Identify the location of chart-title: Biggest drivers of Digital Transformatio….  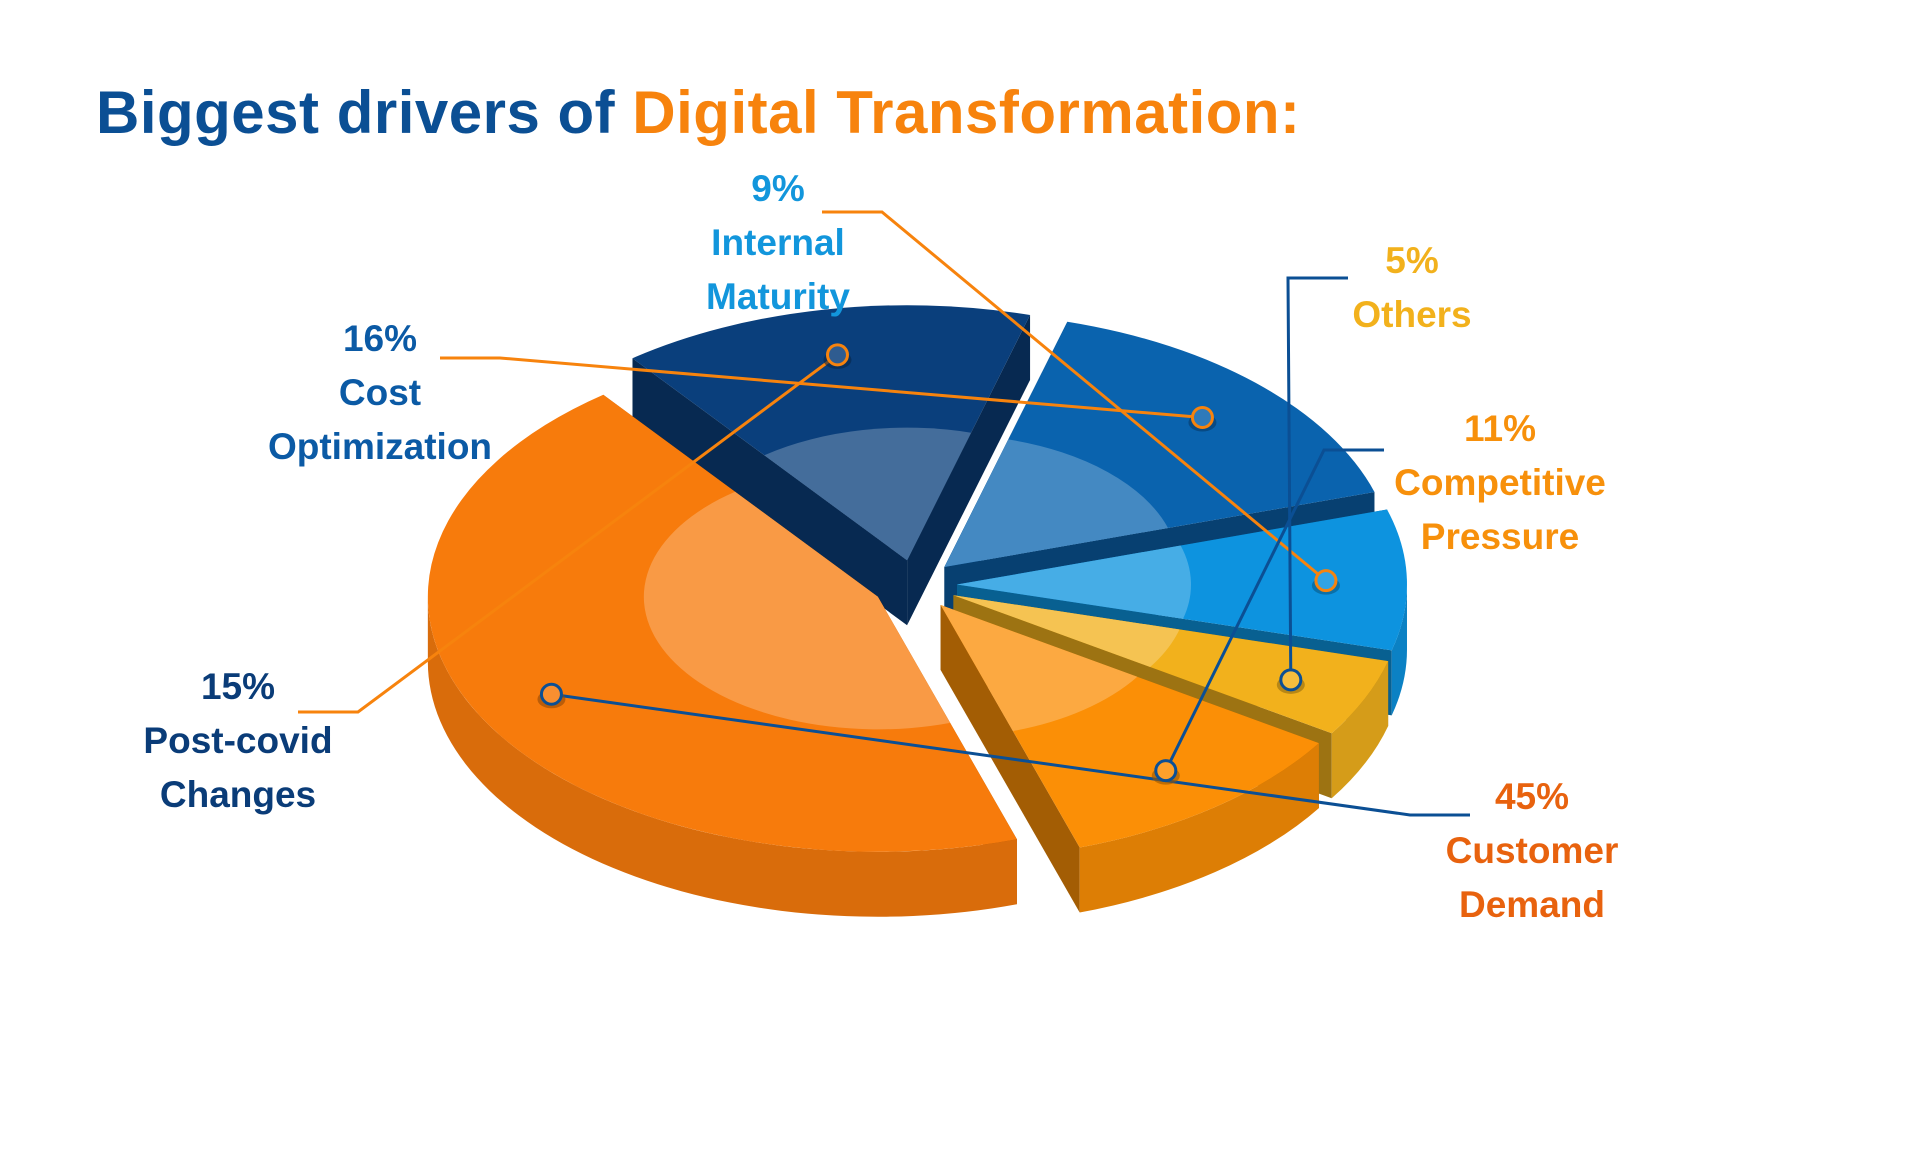
(698, 112).